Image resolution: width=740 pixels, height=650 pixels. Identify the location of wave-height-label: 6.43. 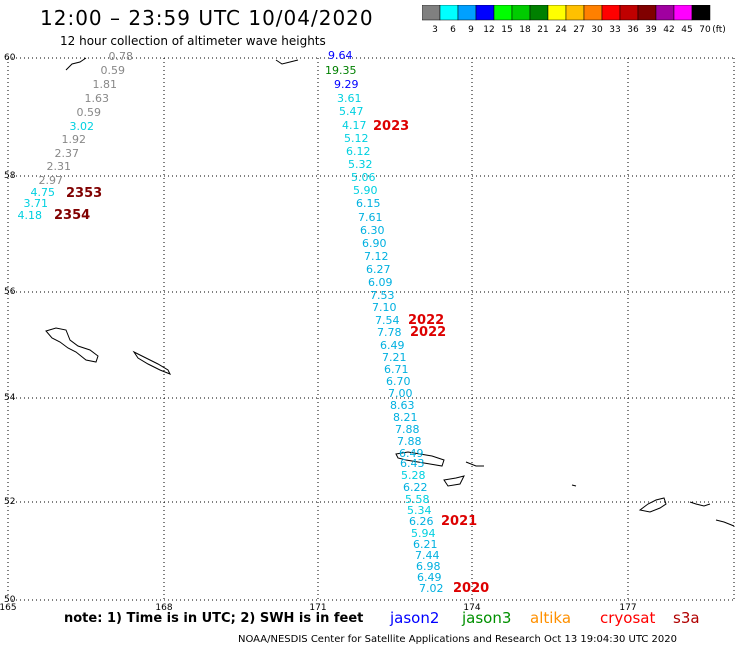
(412, 463).